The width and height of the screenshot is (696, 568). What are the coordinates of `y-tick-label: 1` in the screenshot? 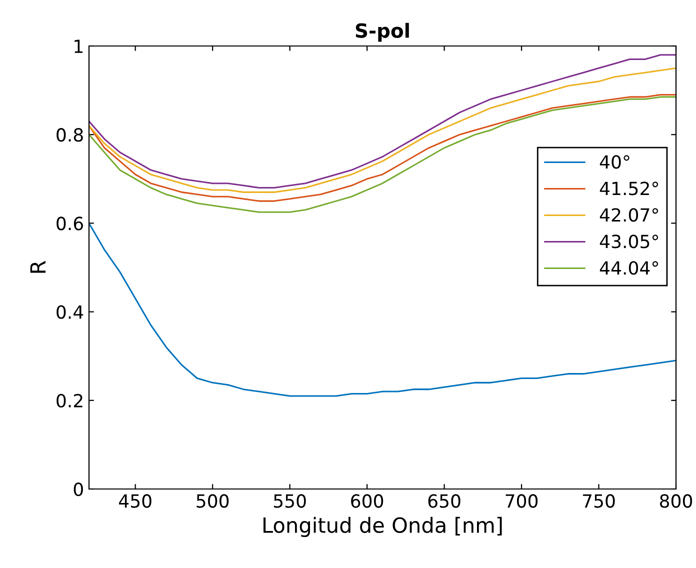 It's located at (78, 46).